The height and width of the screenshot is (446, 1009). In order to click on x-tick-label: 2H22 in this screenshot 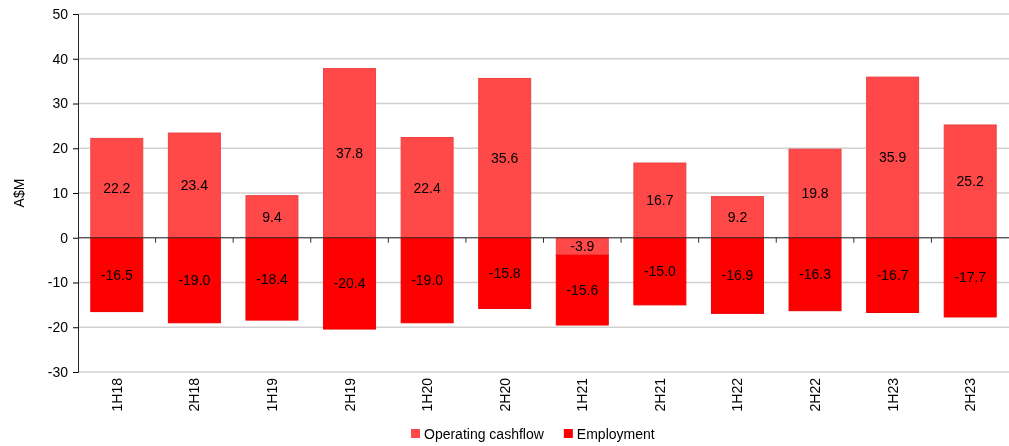, I will do `click(815, 394)`.